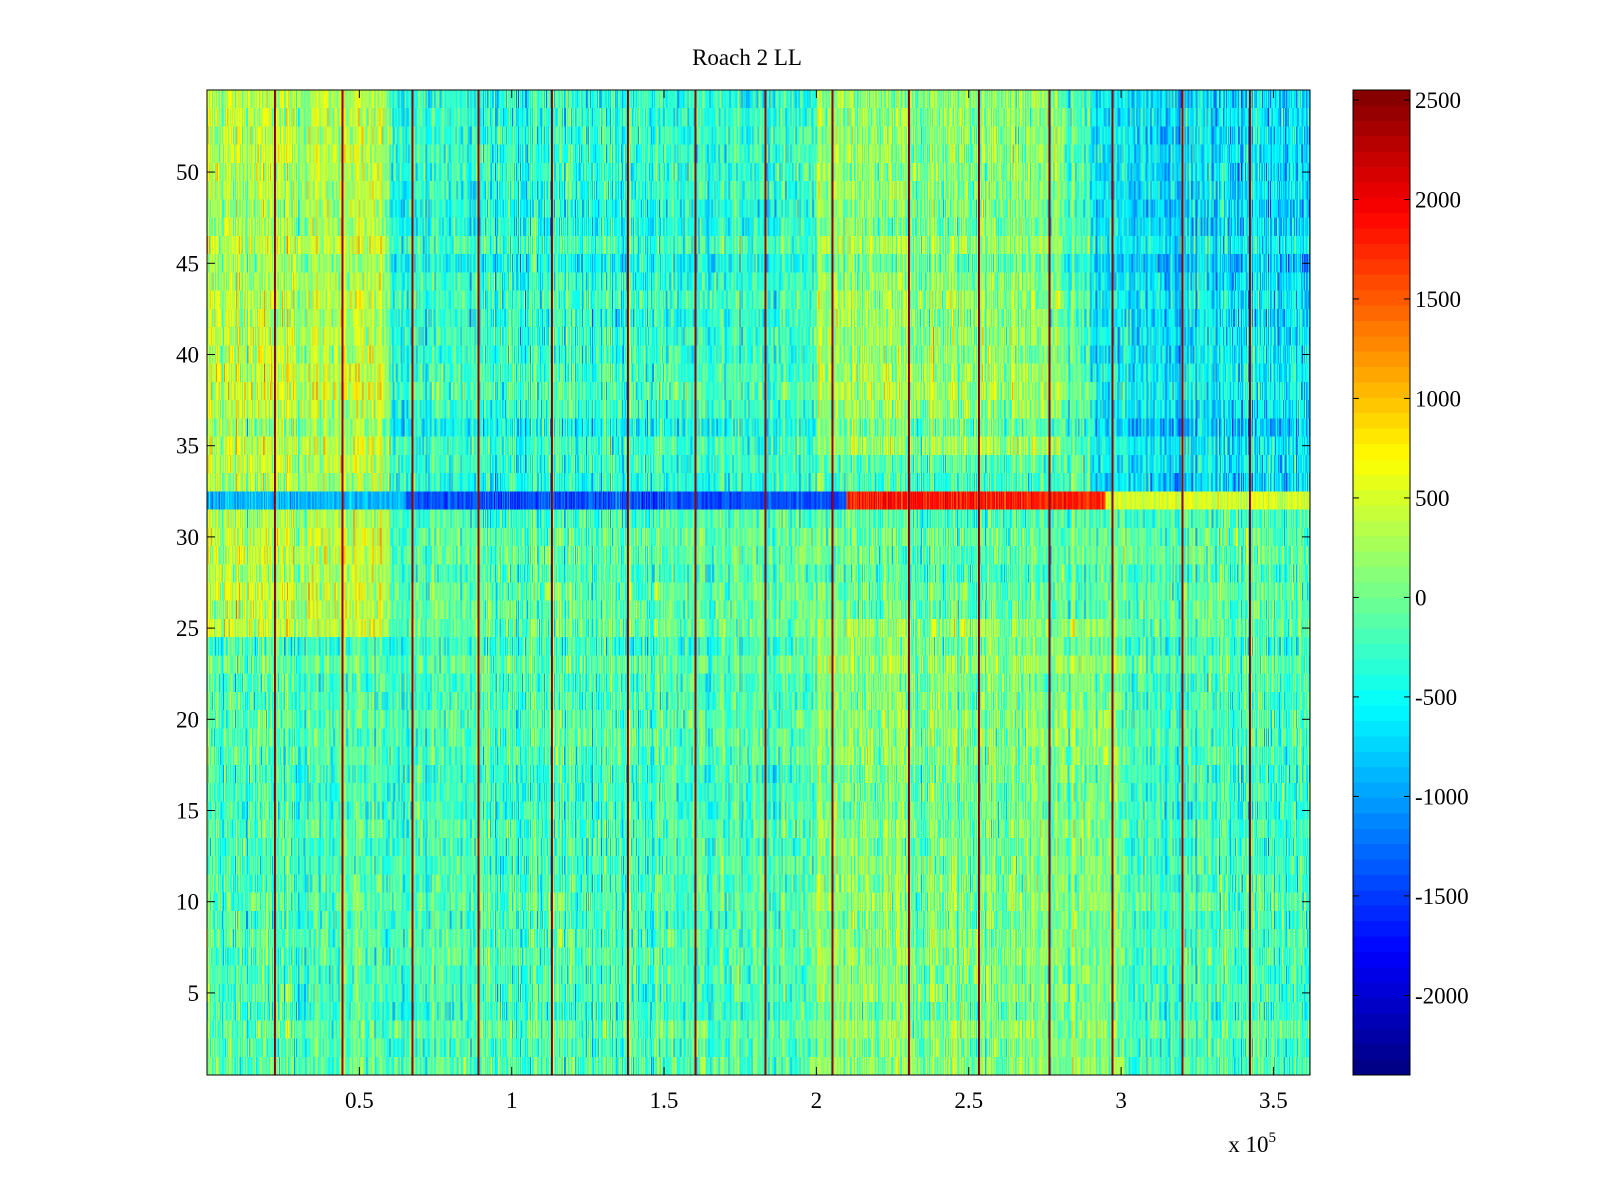  What do you see at coordinates (1438, 100) in the screenshot?
I see `colorbar-tick-label: 2500` at bounding box center [1438, 100].